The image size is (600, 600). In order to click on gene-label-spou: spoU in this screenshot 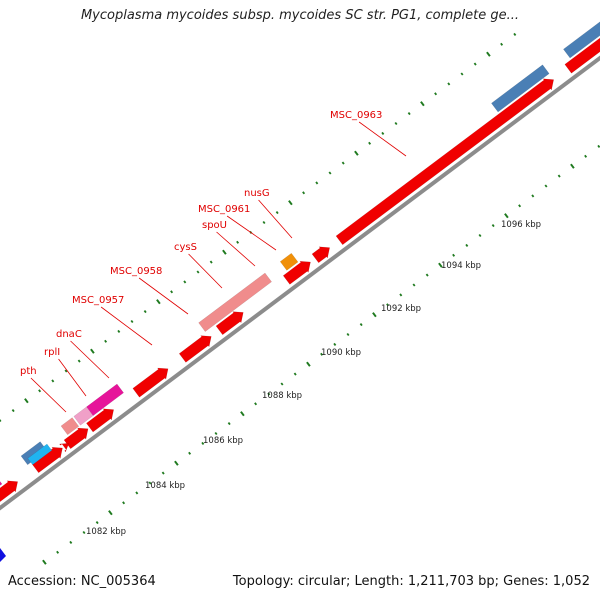, I will do `click(214, 225)`.